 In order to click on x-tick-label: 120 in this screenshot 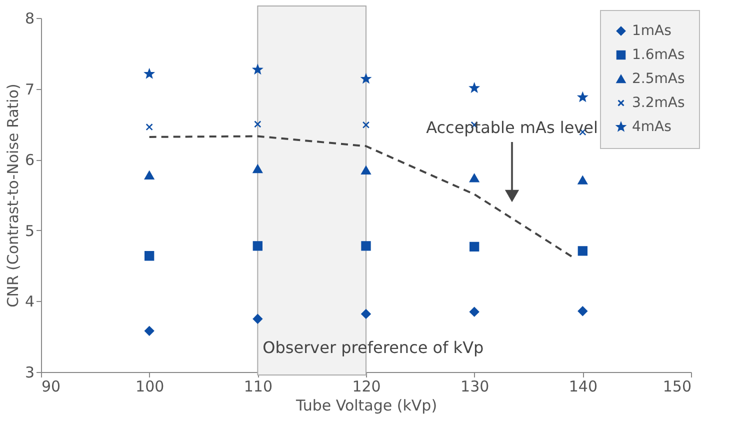, I will do `click(366, 387)`.